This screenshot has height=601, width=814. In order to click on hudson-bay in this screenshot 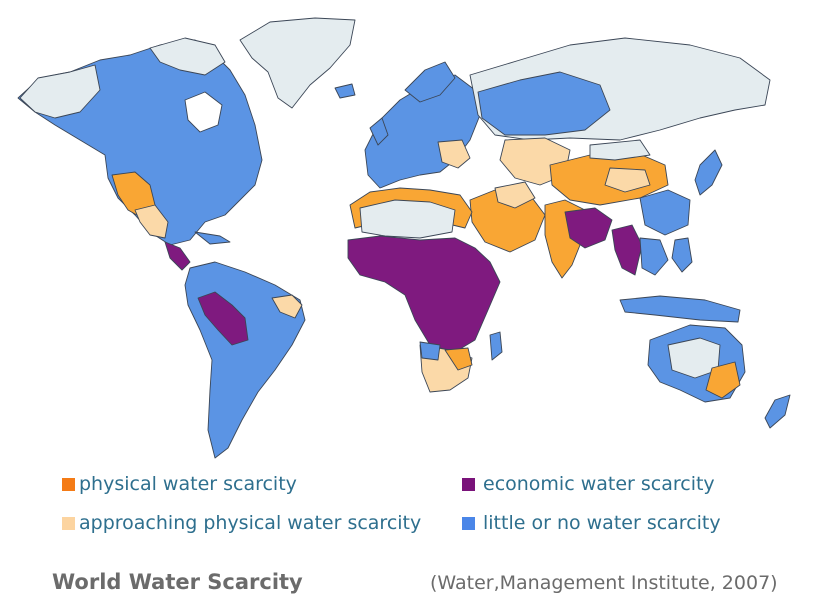, I will do `click(203, 112)`.